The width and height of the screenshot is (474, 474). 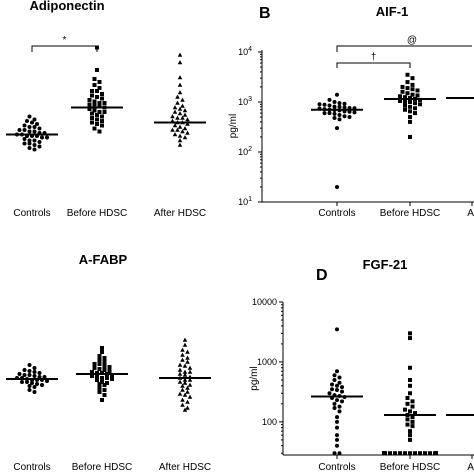 I want to click on y-axis-label: pg/ml, so click(x=233, y=126).